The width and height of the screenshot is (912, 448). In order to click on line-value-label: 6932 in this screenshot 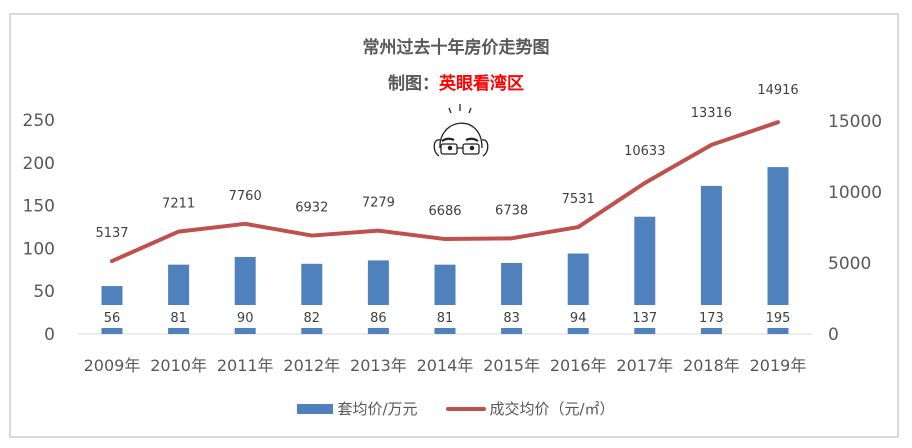, I will do `click(311, 208)`.